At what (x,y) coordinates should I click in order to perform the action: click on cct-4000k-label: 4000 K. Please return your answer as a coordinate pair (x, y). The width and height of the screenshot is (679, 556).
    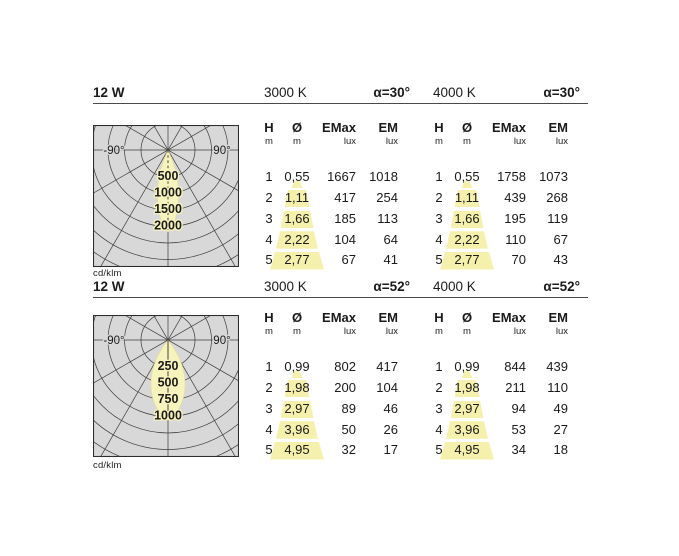
    Looking at the image, I should click on (454, 286).